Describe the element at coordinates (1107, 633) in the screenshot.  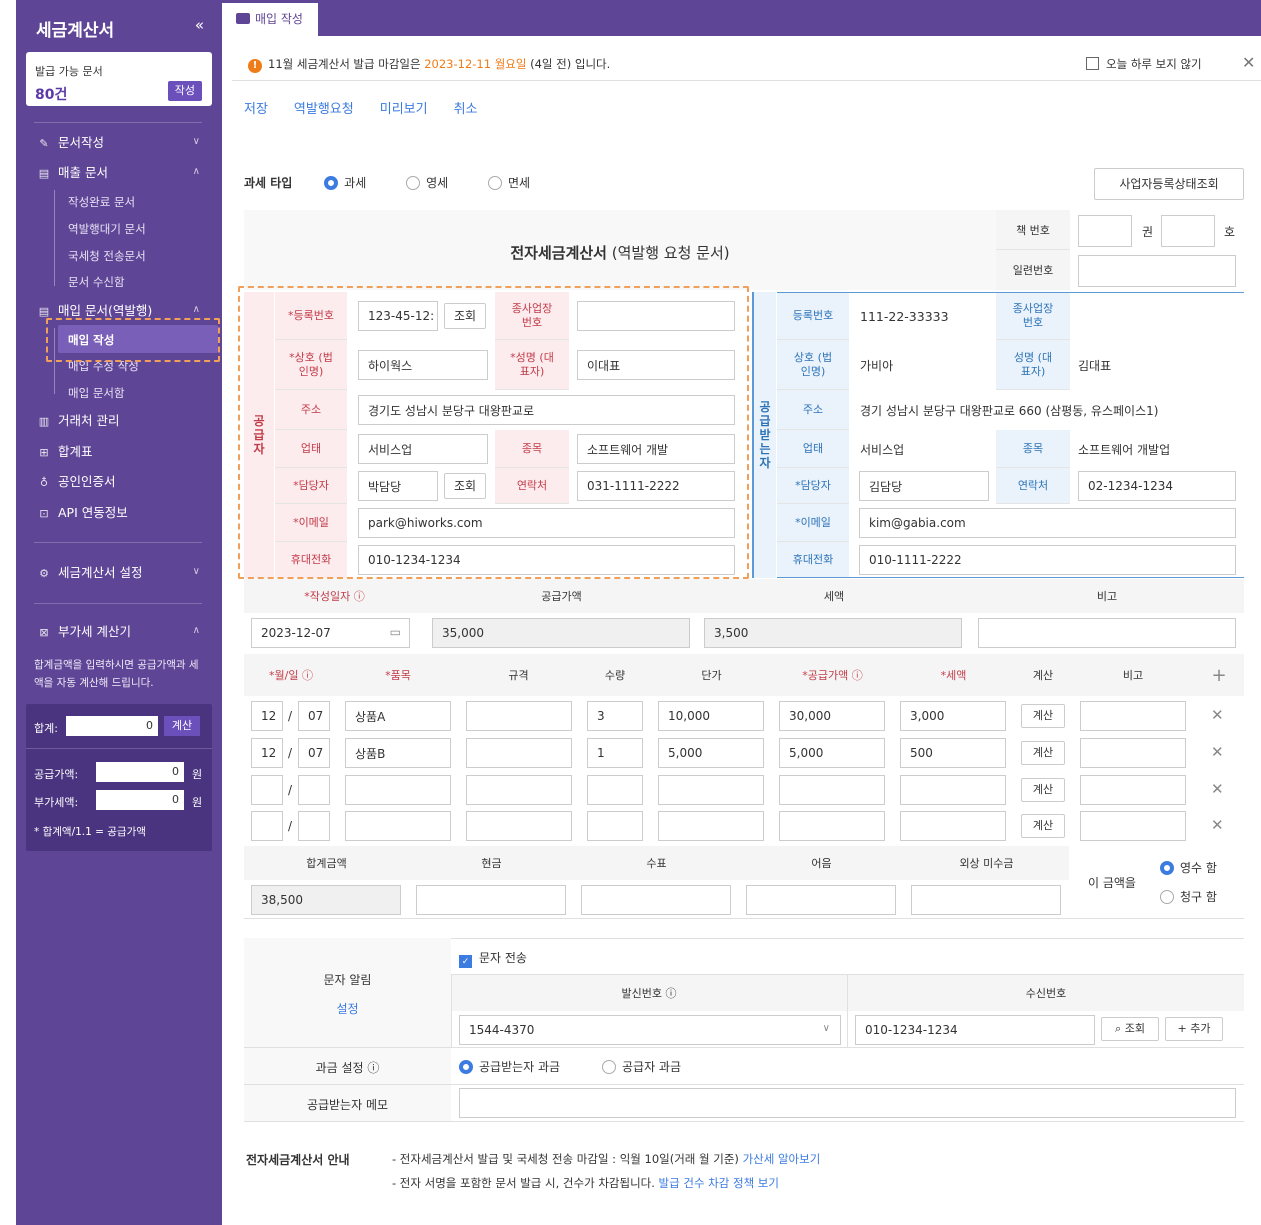
I see `memo-input` at that location.